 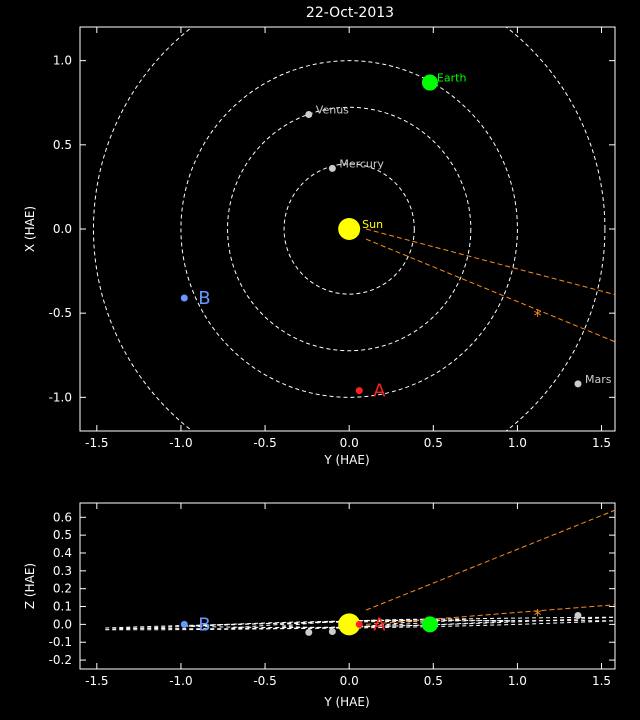 What do you see at coordinates (184, 298) in the screenshot?
I see `body-b` at bounding box center [184, 298].